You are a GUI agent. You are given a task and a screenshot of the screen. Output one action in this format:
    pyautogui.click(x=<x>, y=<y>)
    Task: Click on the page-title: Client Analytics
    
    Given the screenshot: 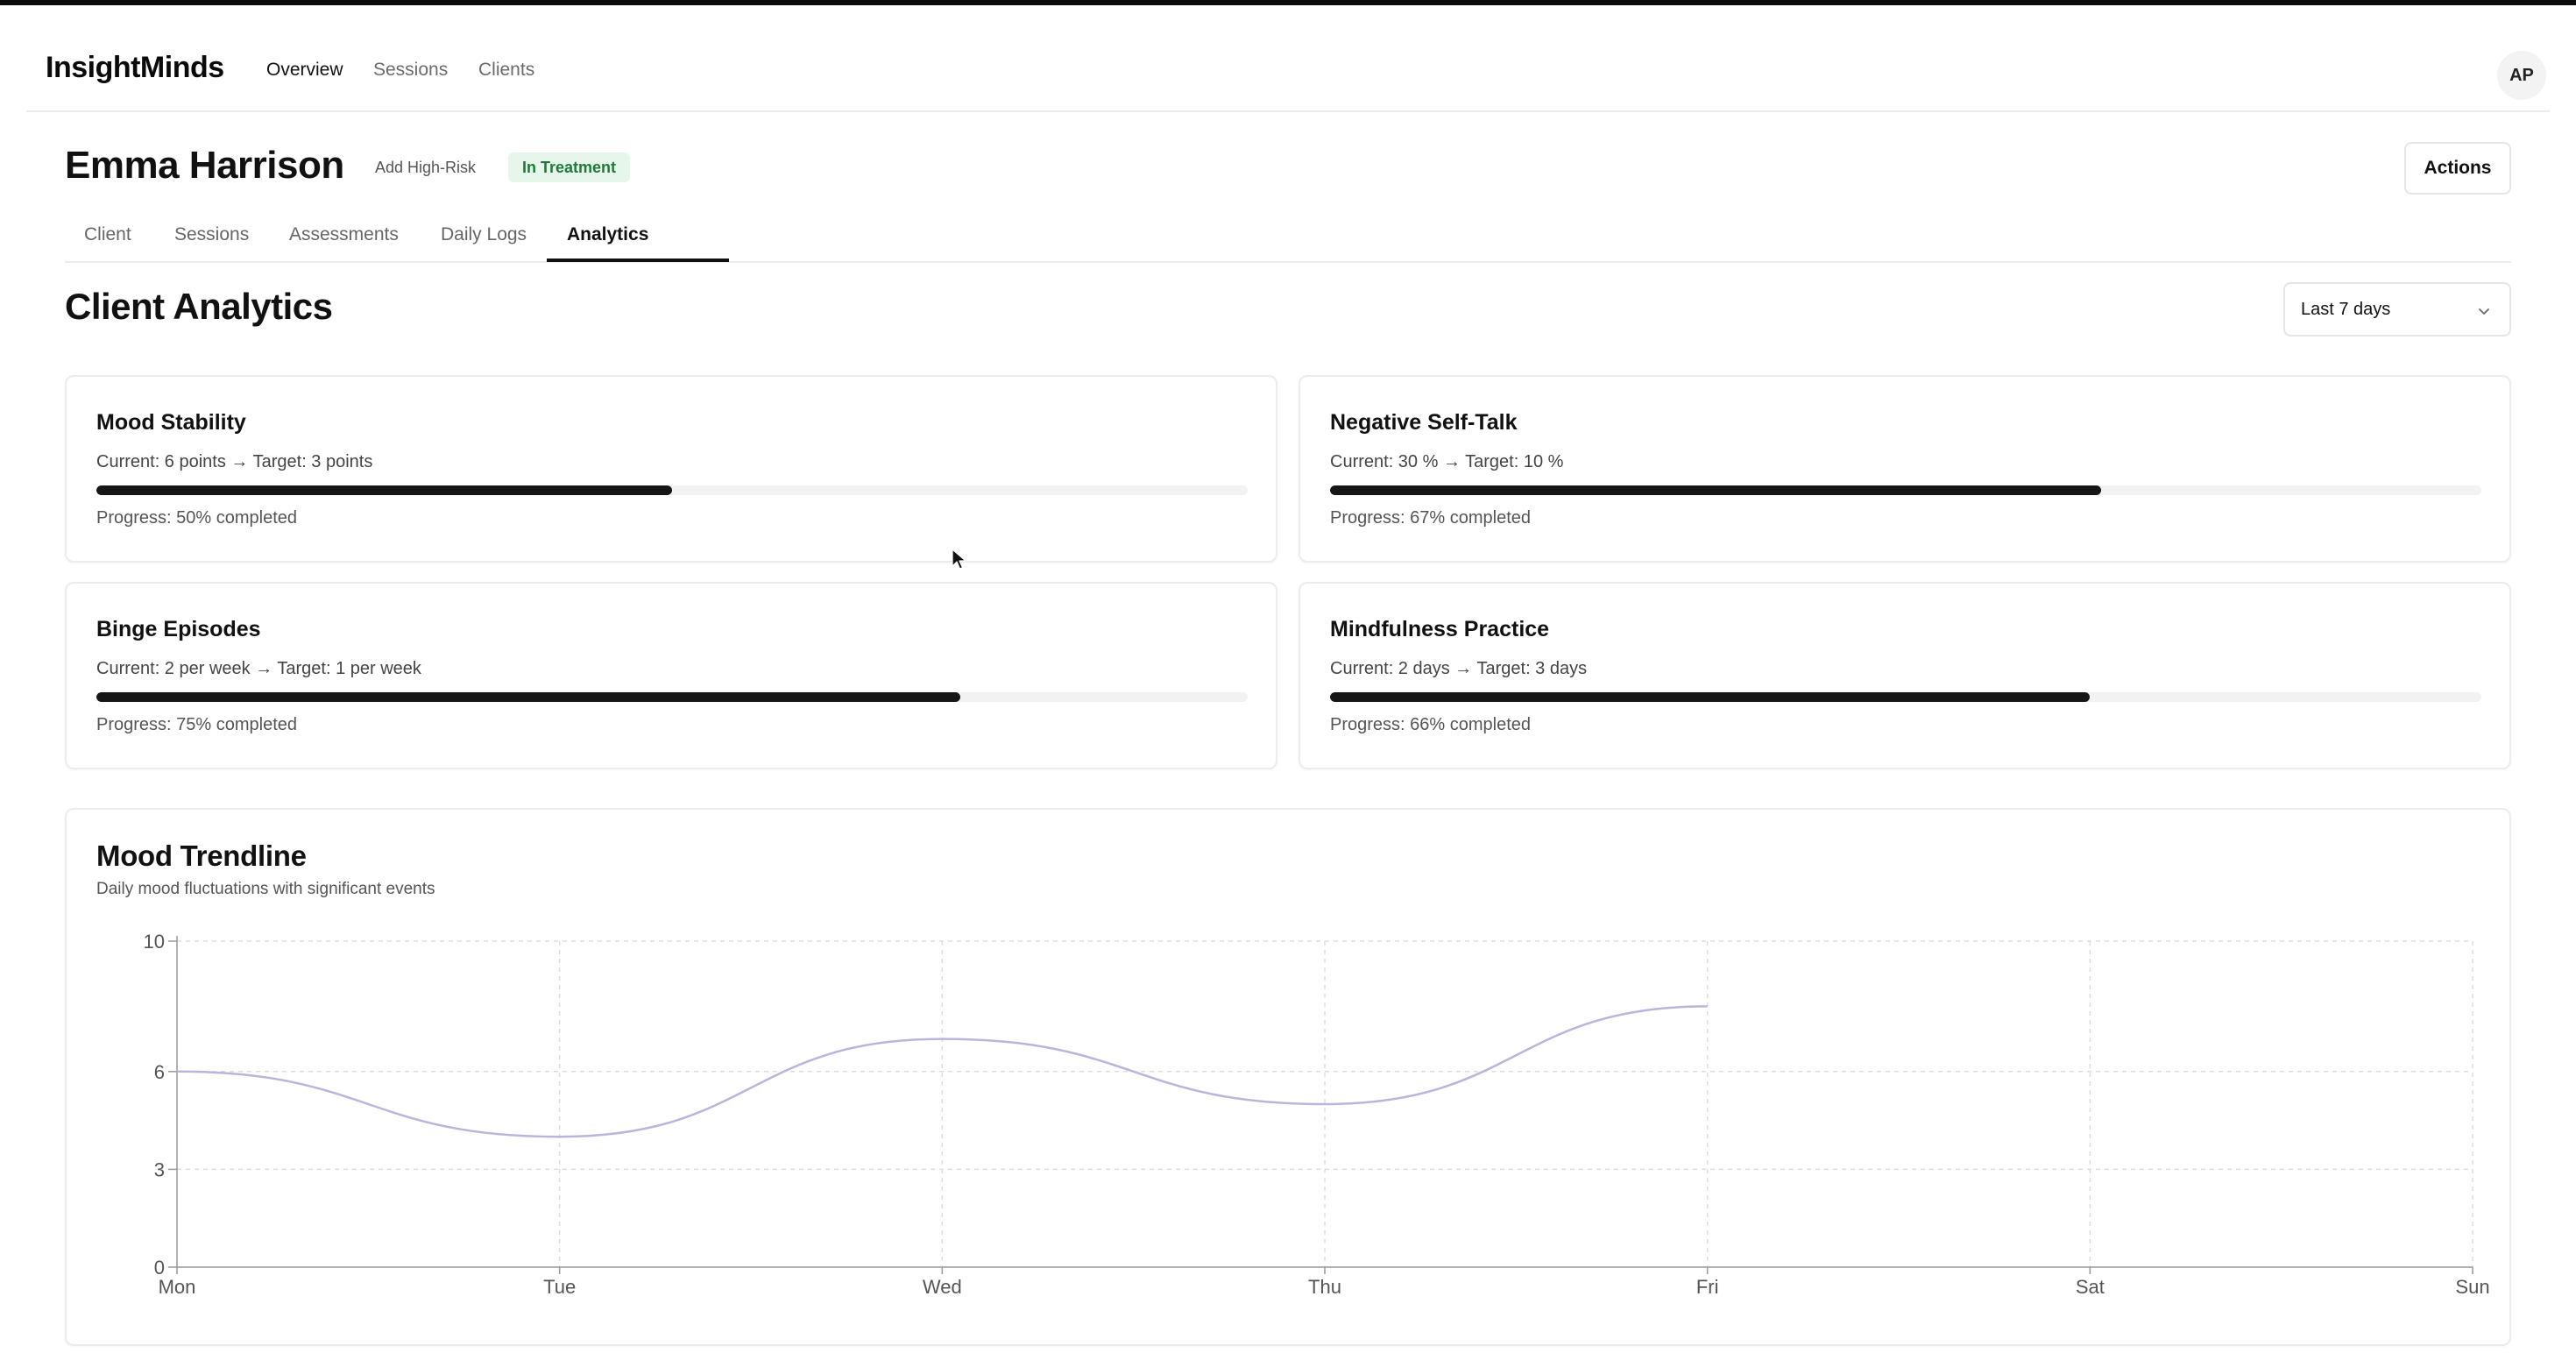 What is the action you would take?
    pyautogui.click(x=199, y=306)
    